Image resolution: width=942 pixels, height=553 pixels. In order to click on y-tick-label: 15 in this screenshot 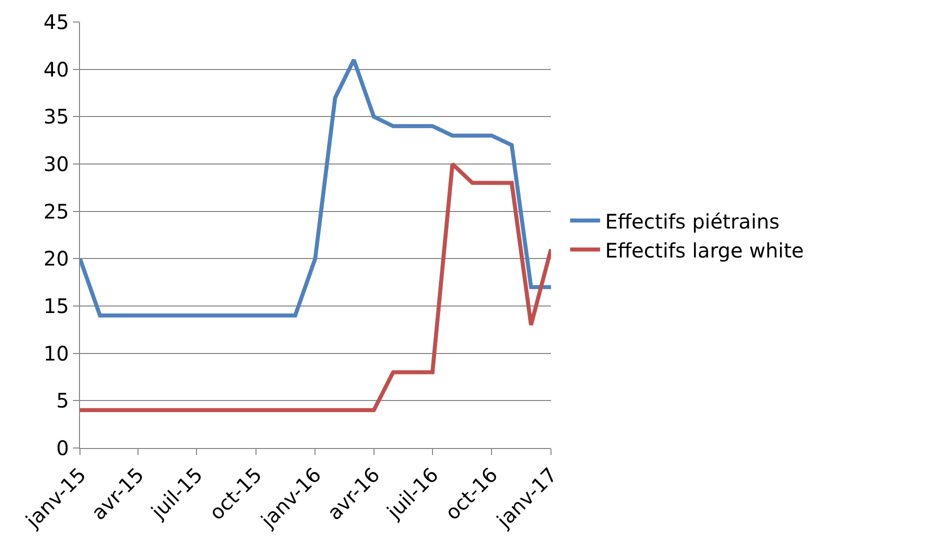, I will do `click(56, 306)`.